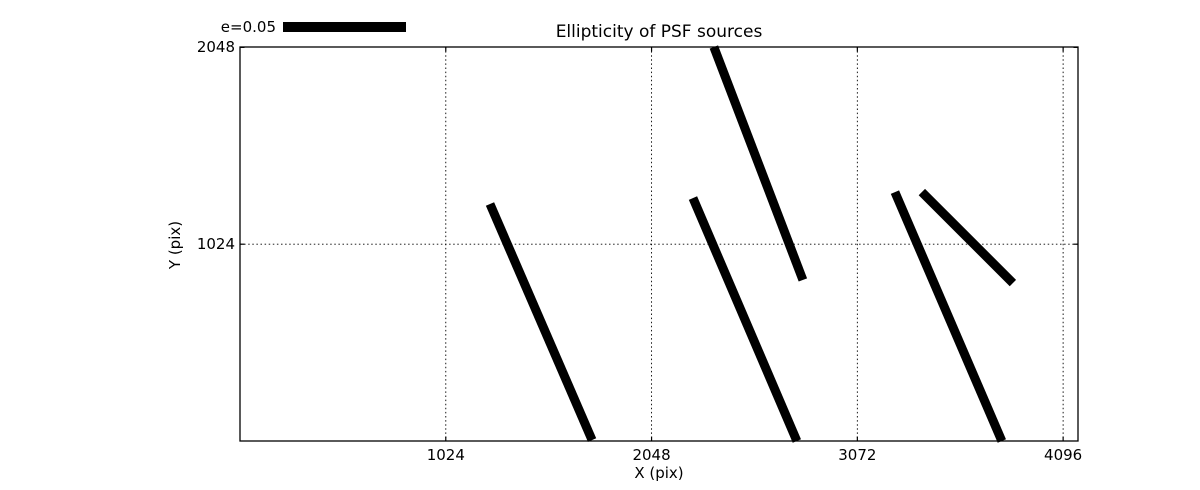 Image resolution: width=1200 pixels, height=490 pixels. Describe the element at coordinates (344, 27) in the screenshot. I see `legend-sample-line-icon` at that location.